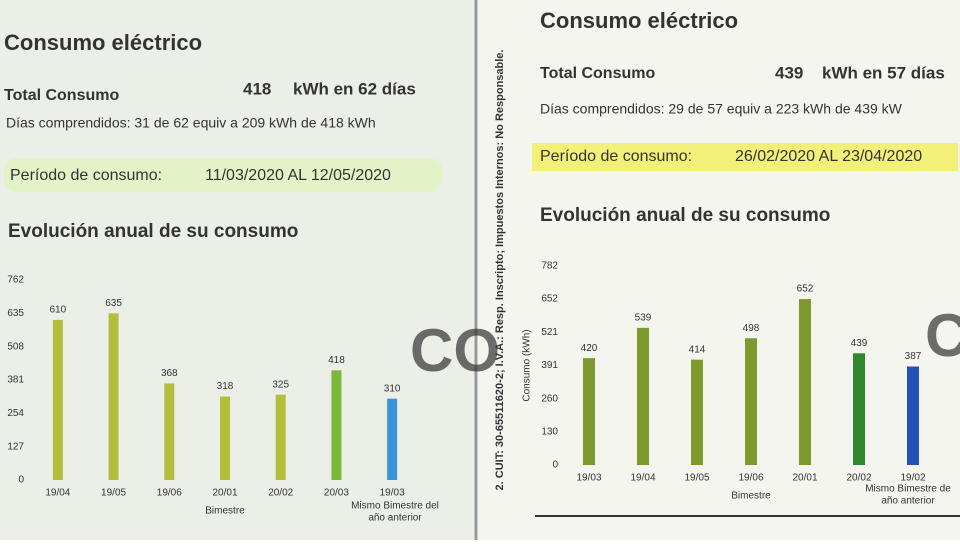 This screenshot has height=545, width=960. Describe the element at coordinates (392, 388) in the screenshot. I see `bar-value-label: 310` at that location.